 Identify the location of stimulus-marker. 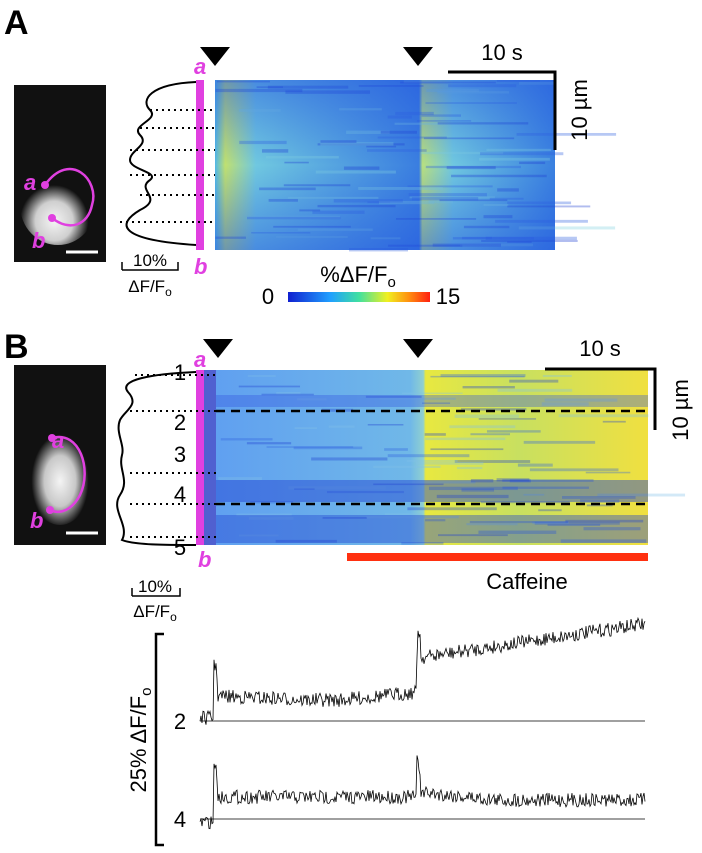
(418, 56).